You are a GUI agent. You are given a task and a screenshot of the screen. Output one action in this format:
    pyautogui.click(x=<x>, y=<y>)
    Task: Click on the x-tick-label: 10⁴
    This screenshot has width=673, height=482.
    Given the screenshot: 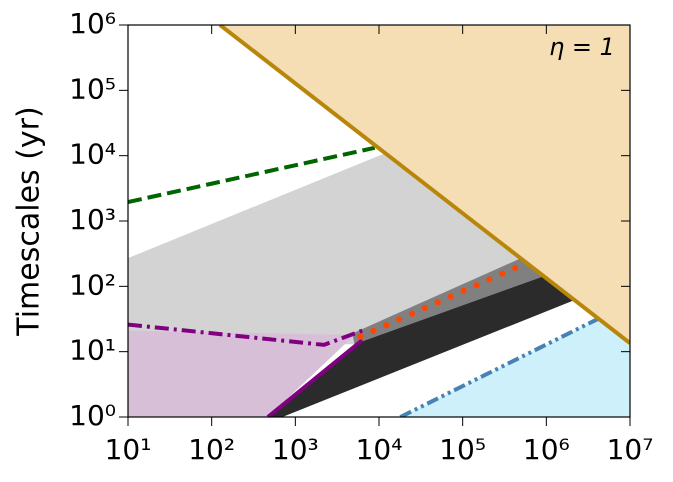 What is the action you would take?
    pyautogui.click(x=379, y=449)
    